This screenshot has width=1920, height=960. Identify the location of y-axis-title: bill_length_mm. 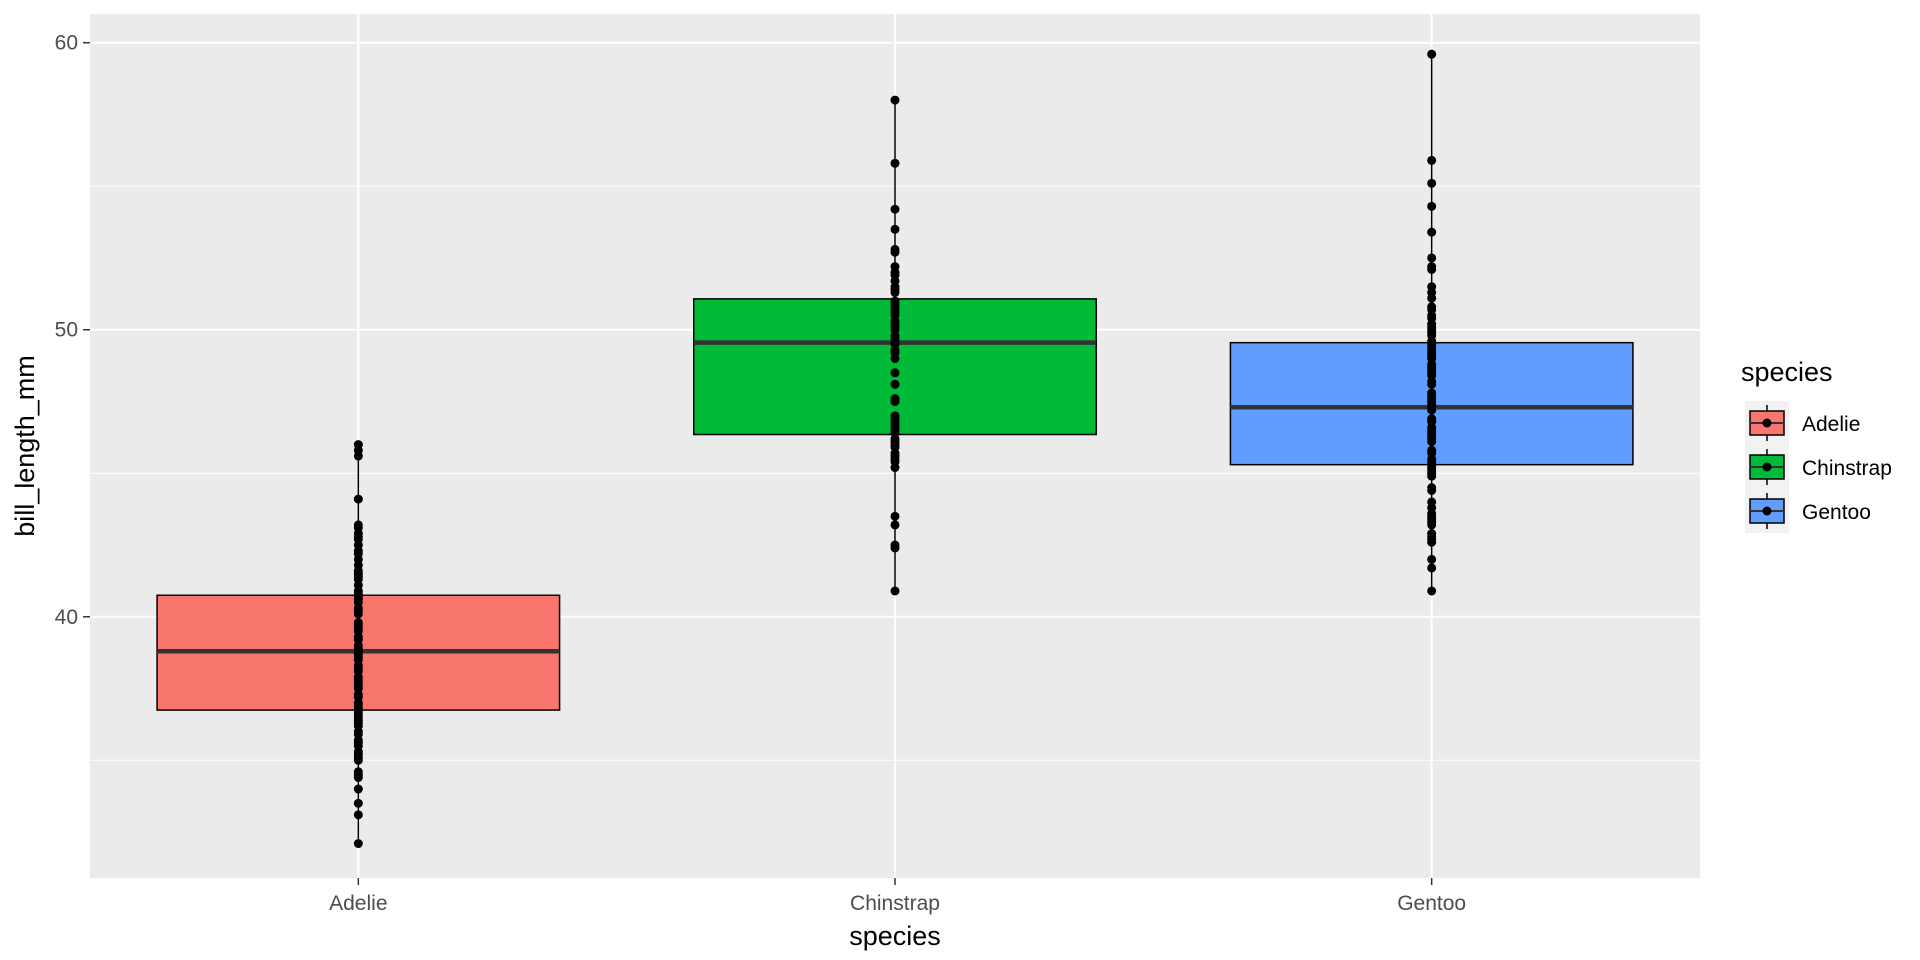
(25, 446).